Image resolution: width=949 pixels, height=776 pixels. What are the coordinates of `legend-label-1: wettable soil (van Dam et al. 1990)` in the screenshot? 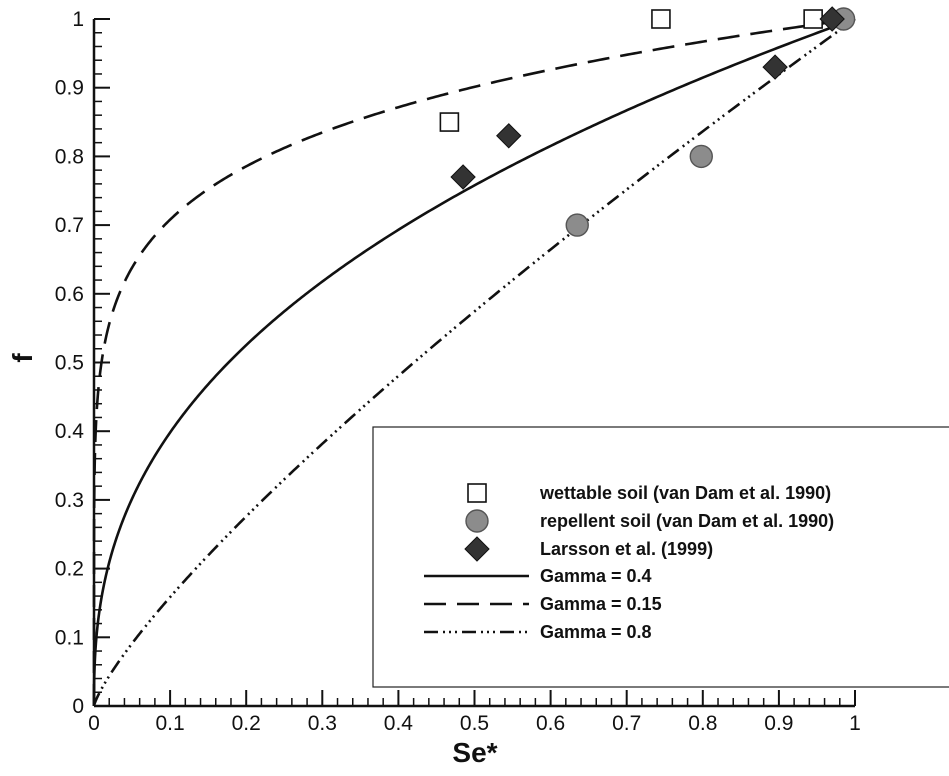 It's located at (685, 493).